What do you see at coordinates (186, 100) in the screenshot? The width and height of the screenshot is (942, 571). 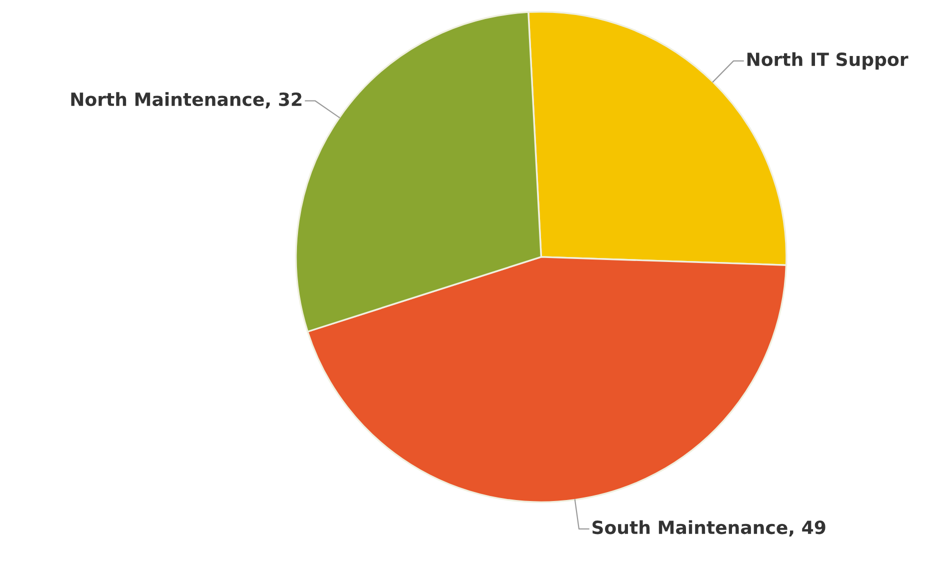 I see `slice-label: North Maintenance, 32` at bounding box center [186, 100].